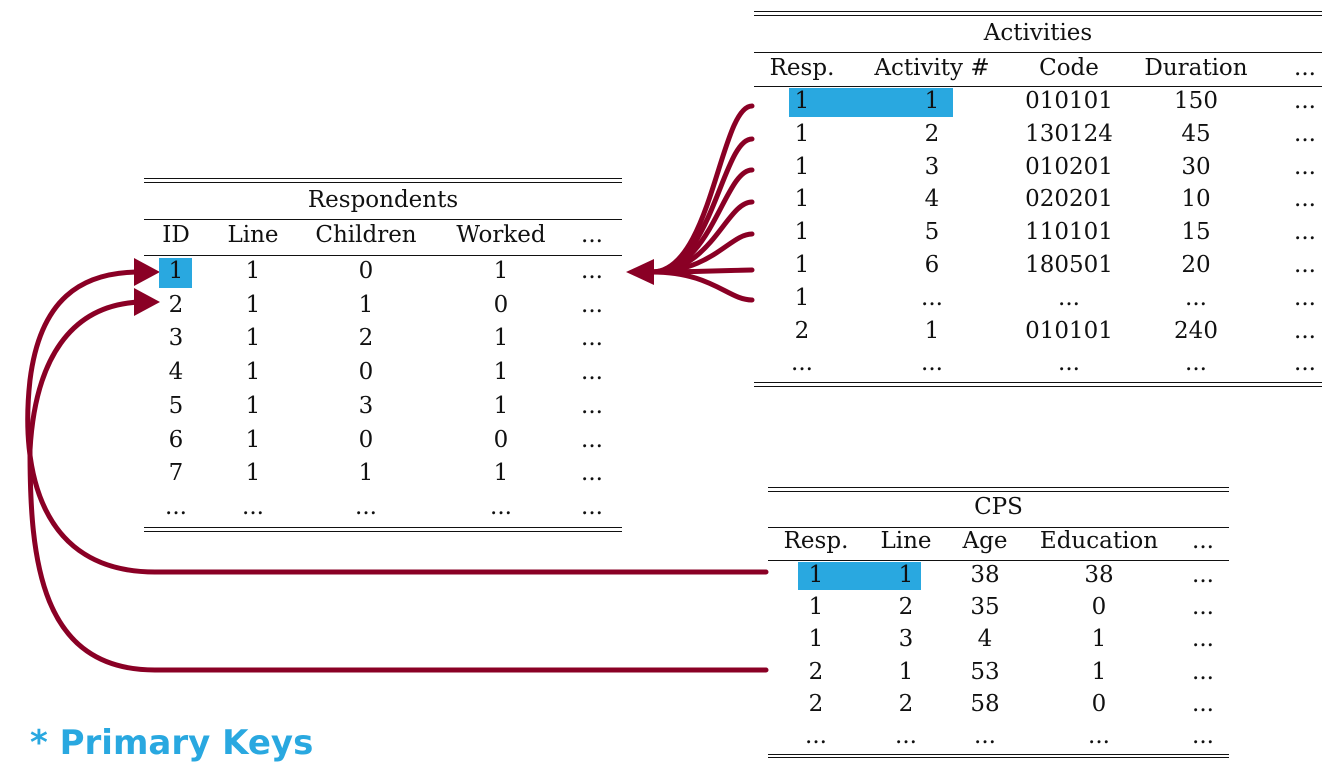 This screenshot has height=777, width=1332. Describe the element at coordinates (985, 703) in the screenshot. I see `cps-table-cell: 58` at that location.